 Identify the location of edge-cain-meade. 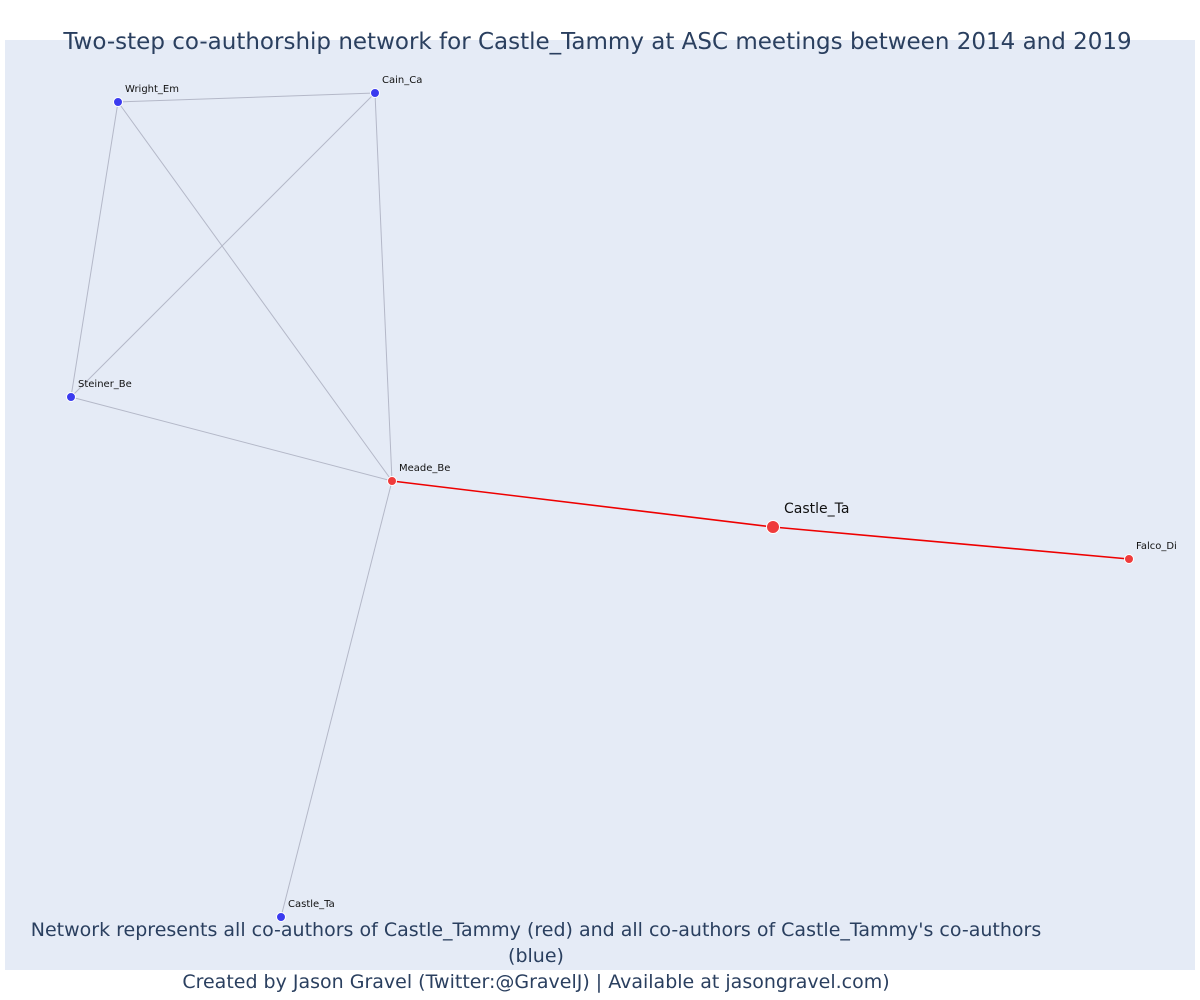
(383, 287).